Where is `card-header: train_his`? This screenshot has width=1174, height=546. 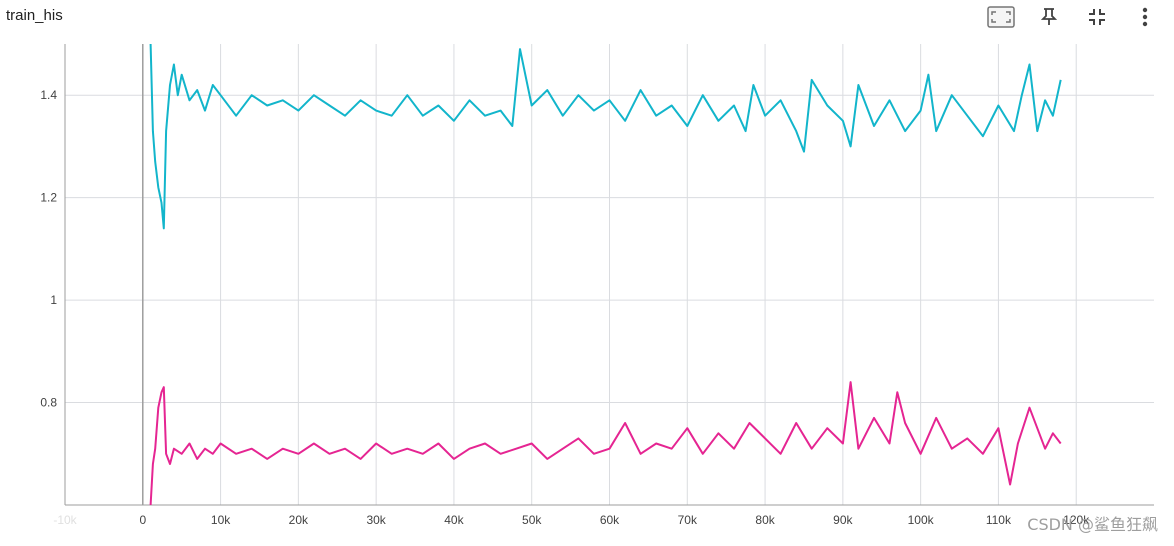 card-header: train_his is located at coordinates (587, 17).